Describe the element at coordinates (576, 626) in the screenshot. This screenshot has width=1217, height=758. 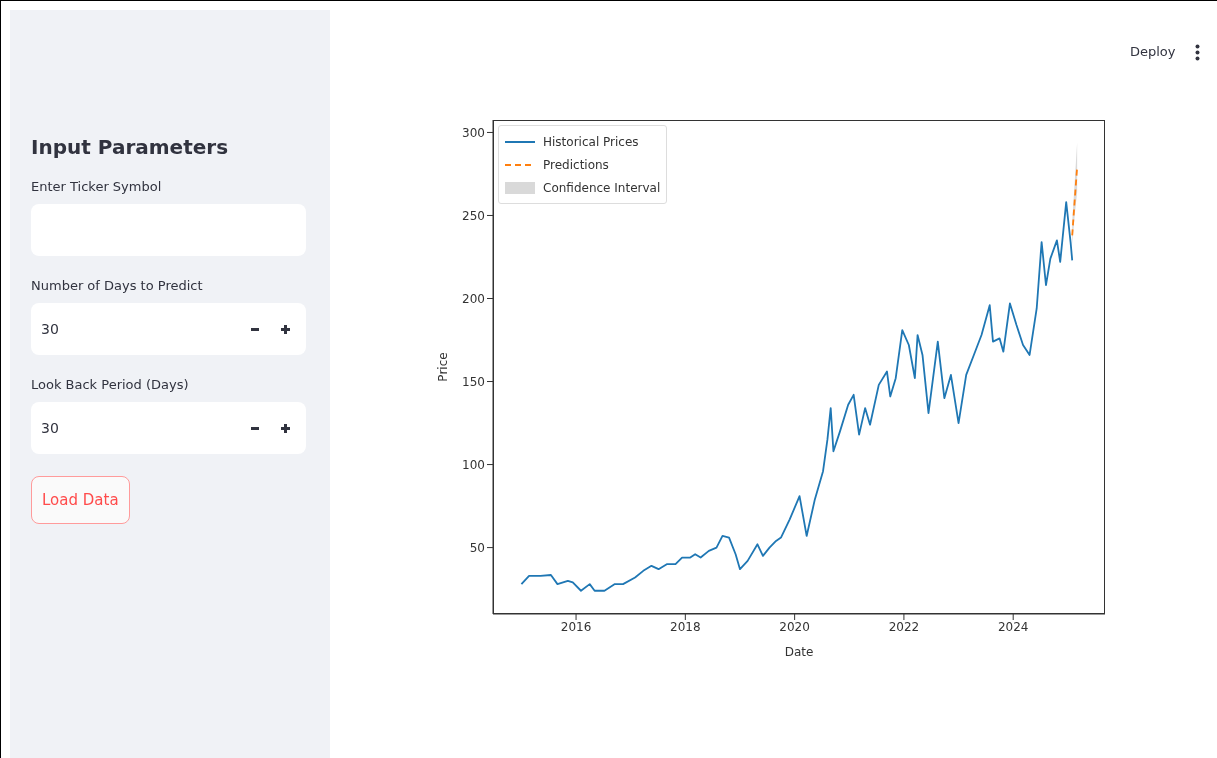
I see `x-tick-label: 2016` at that location.